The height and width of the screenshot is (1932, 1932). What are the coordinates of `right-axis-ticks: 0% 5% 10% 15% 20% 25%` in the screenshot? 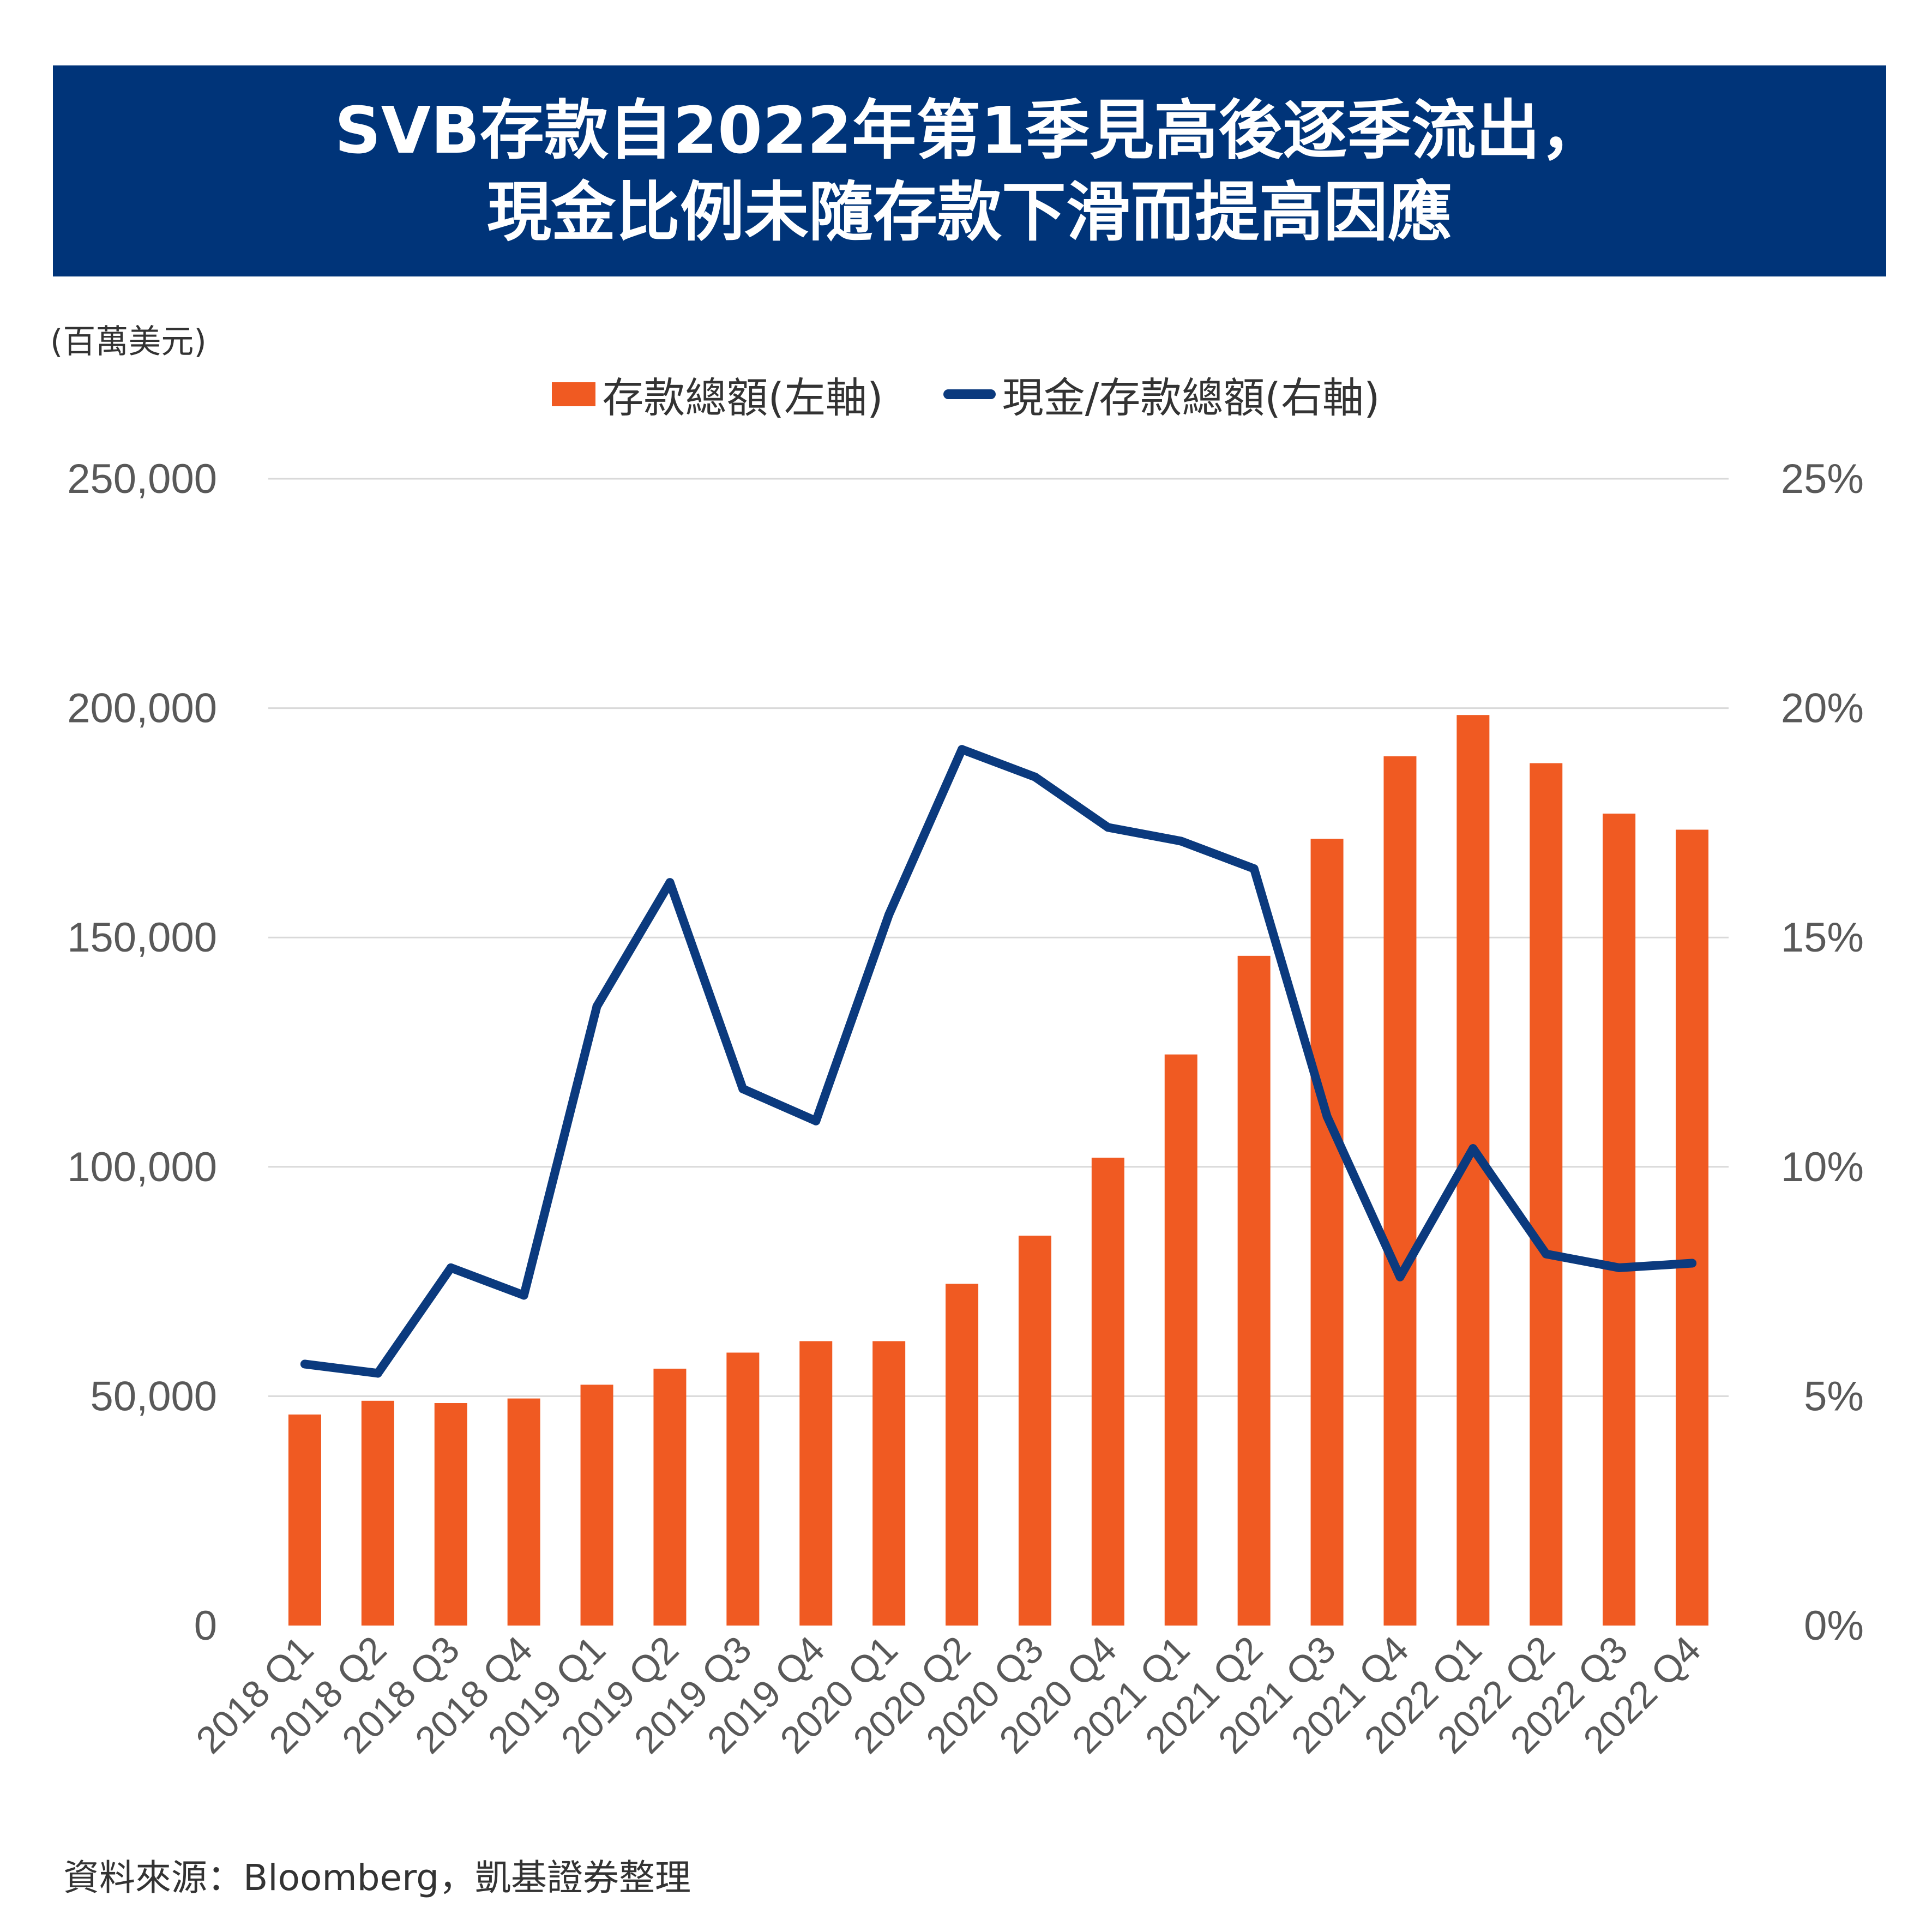 It's located at (1822, 1052).